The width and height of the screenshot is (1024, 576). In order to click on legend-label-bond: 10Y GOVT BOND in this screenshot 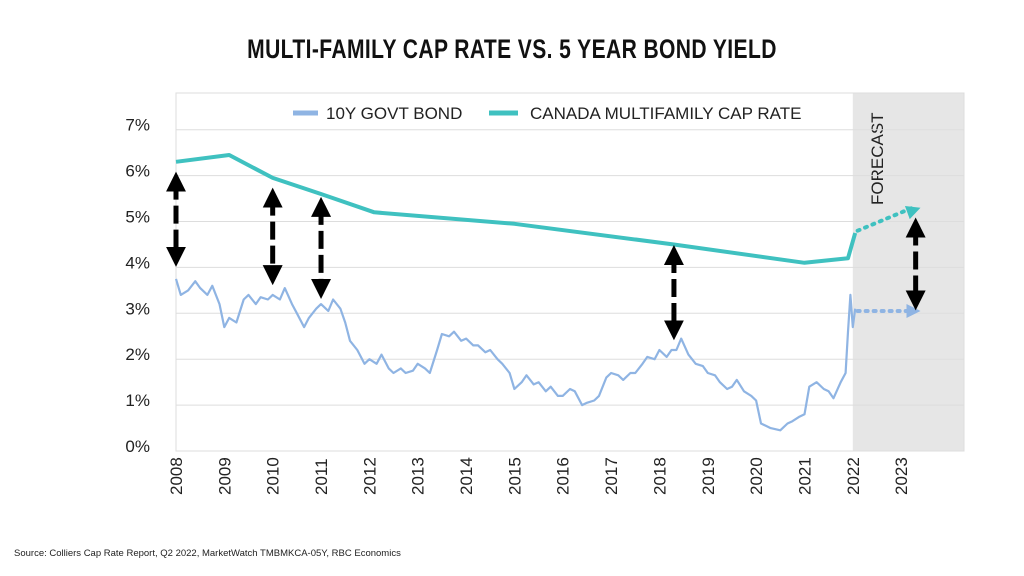, I will do `click(394, 113)`.